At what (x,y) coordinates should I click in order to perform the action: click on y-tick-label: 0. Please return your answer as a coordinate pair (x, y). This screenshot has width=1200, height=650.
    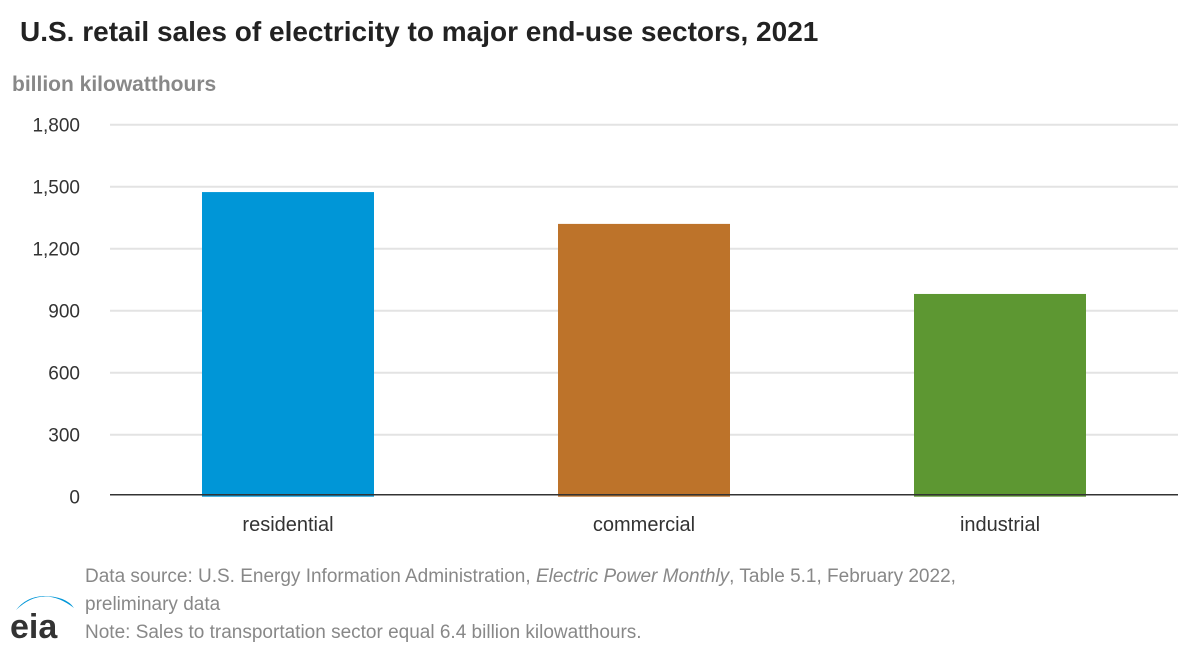
    Looking at the image, I should click on (74, 498).